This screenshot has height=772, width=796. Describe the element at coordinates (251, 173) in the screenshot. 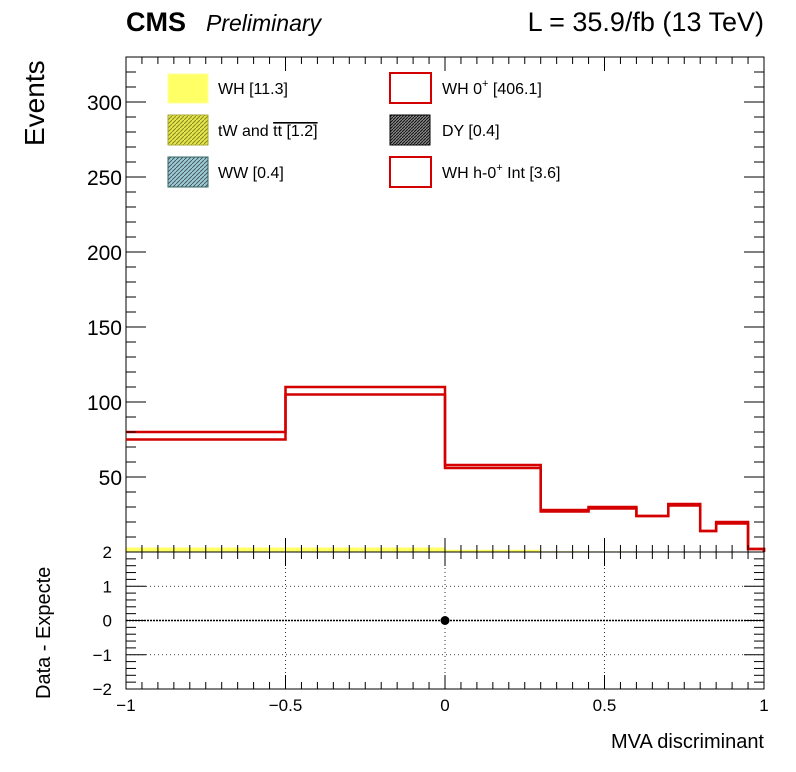

I see `legend-label-ww: WW [0.4]` at that location.